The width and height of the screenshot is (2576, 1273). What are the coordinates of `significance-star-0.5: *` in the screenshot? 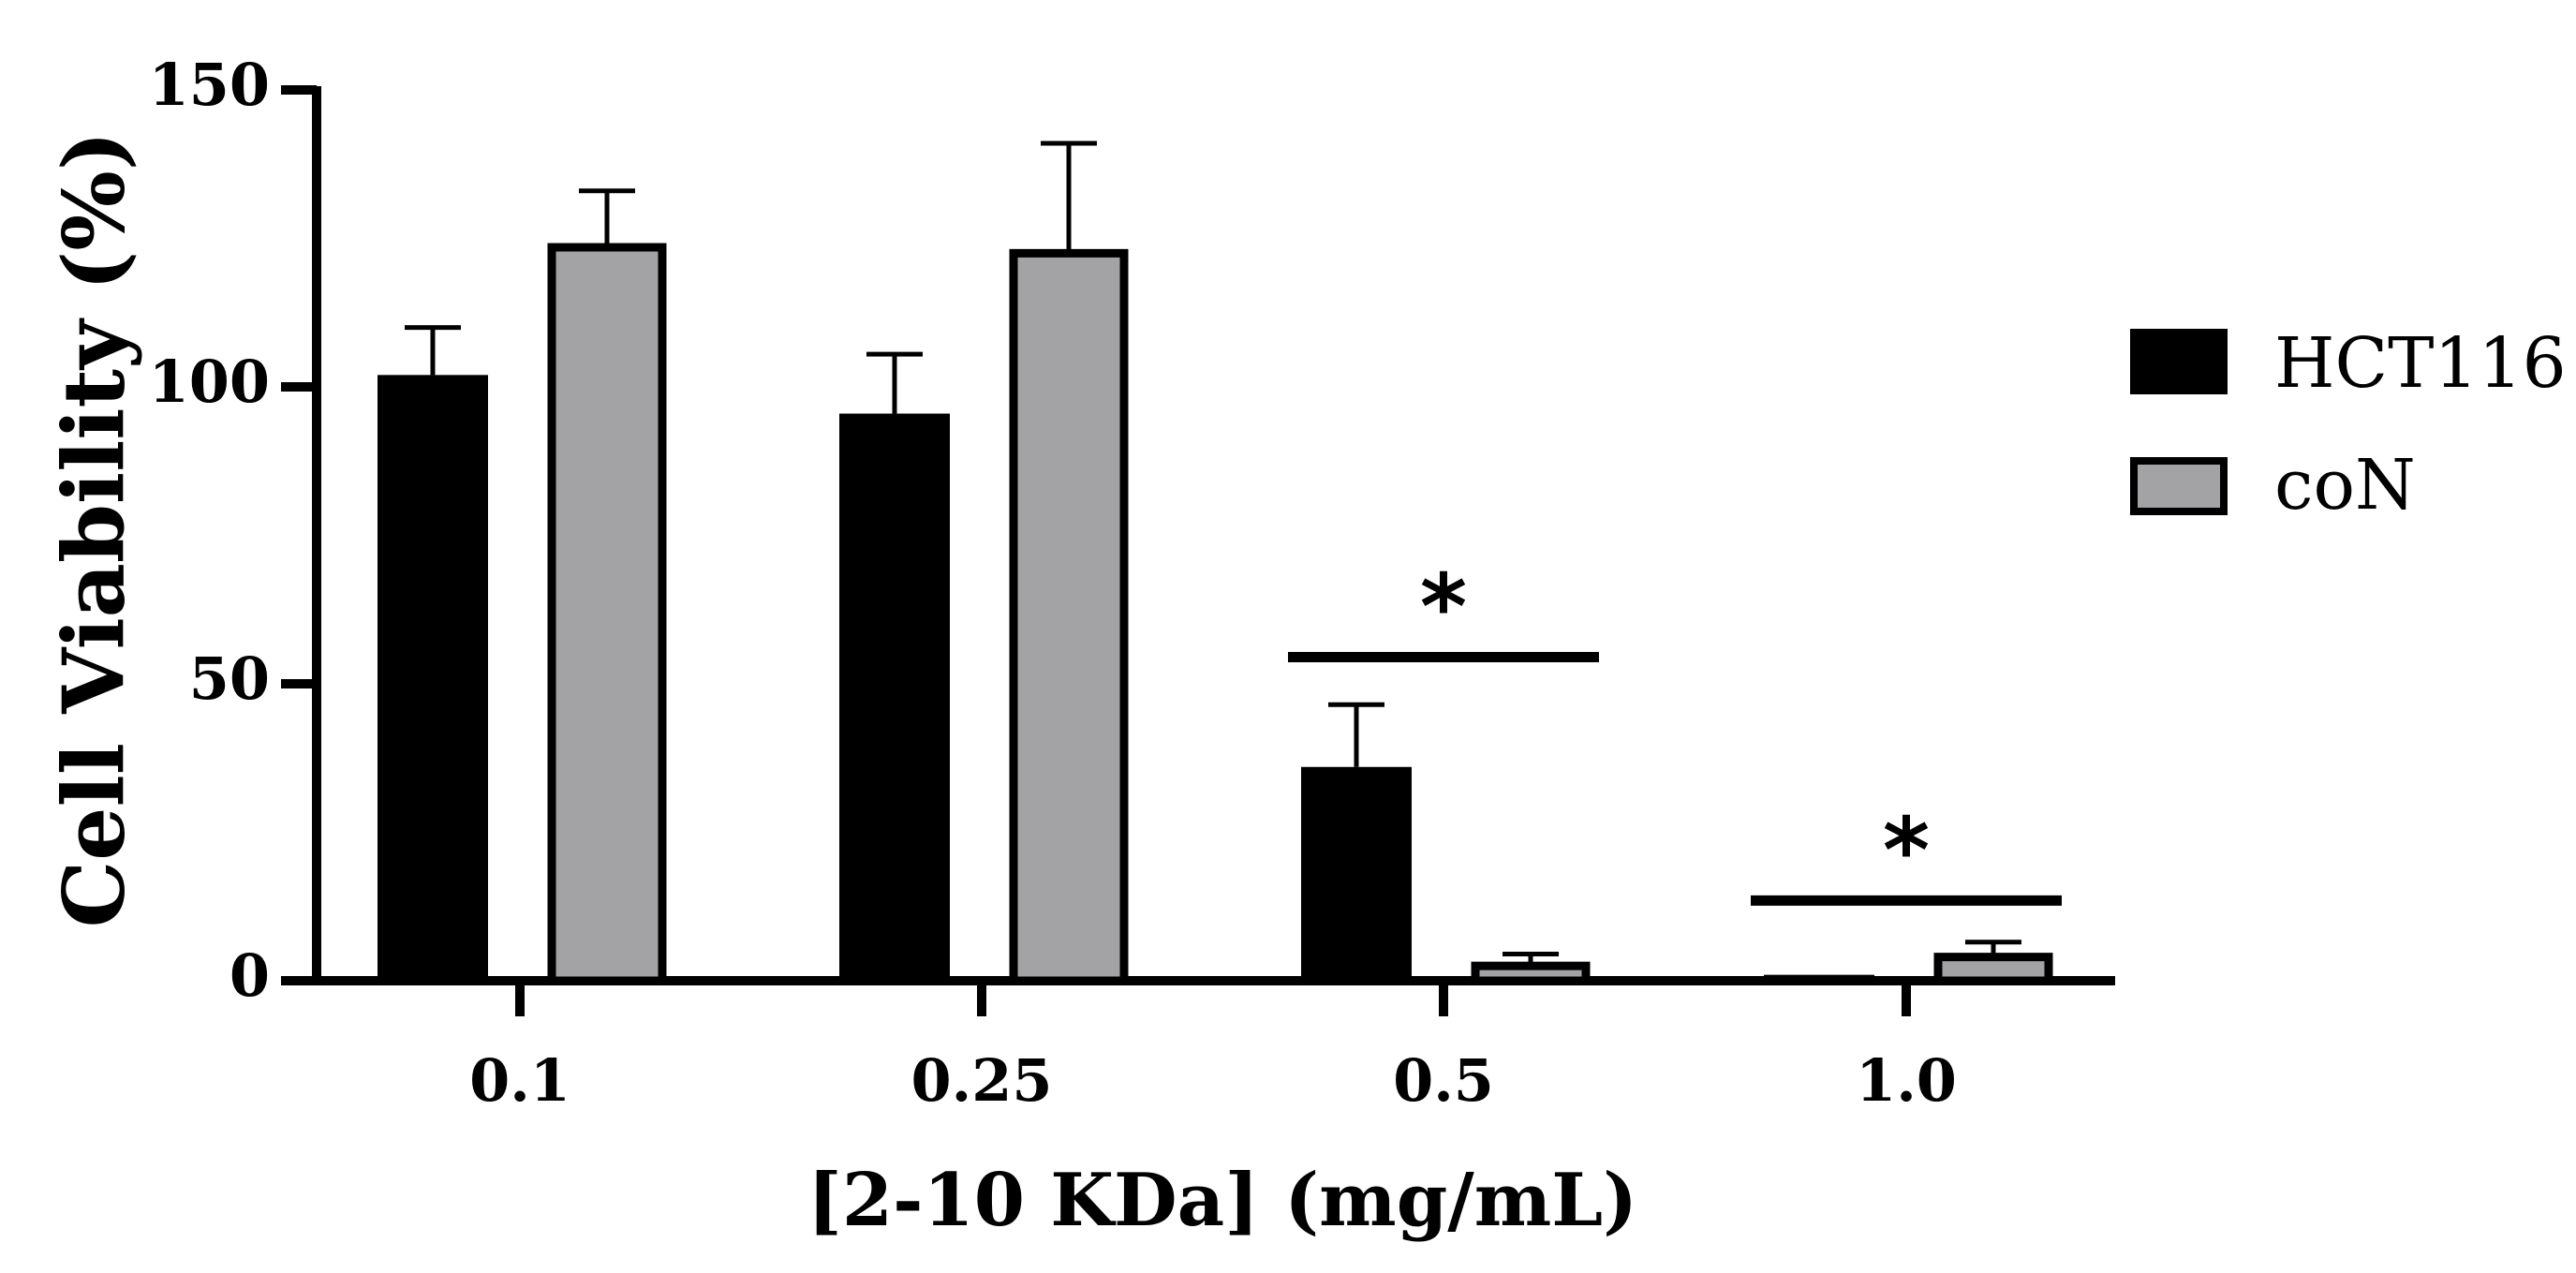 It's located at (1443, 607).